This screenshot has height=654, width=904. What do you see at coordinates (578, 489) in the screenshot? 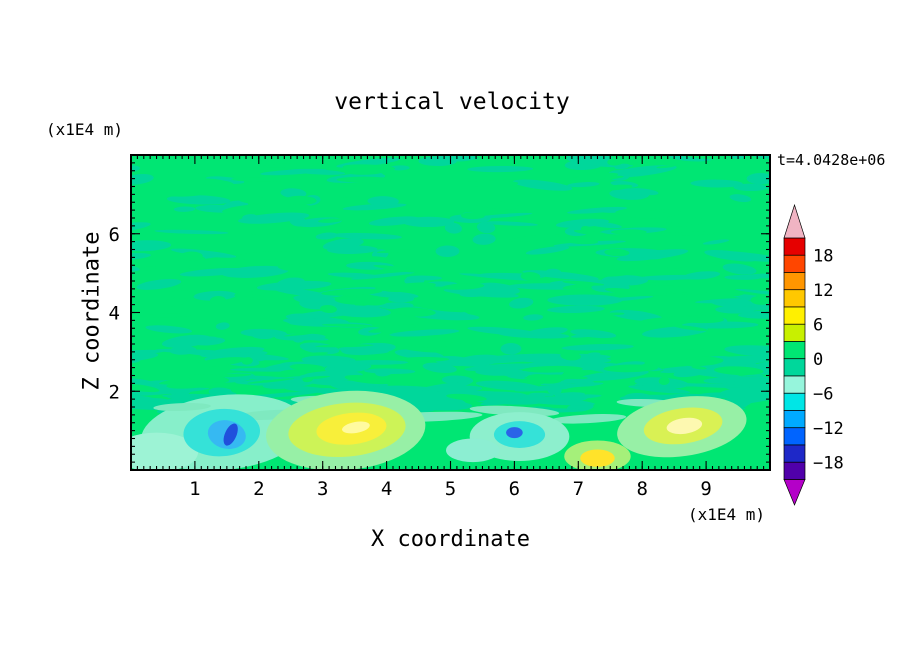
I see `x-tick-label: 7` at bounding box center [578, 489].